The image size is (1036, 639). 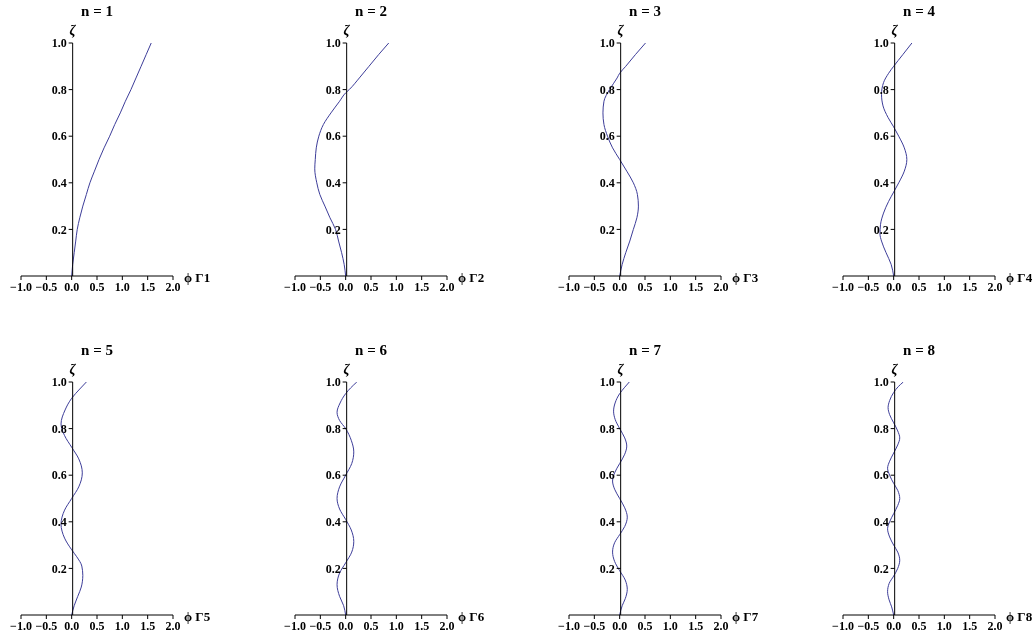 What do you see at coordinates (1019, 616) in the screenshot?
I see `x-axis-title: ϕ Γ8` at bounding box center [1019, 616].